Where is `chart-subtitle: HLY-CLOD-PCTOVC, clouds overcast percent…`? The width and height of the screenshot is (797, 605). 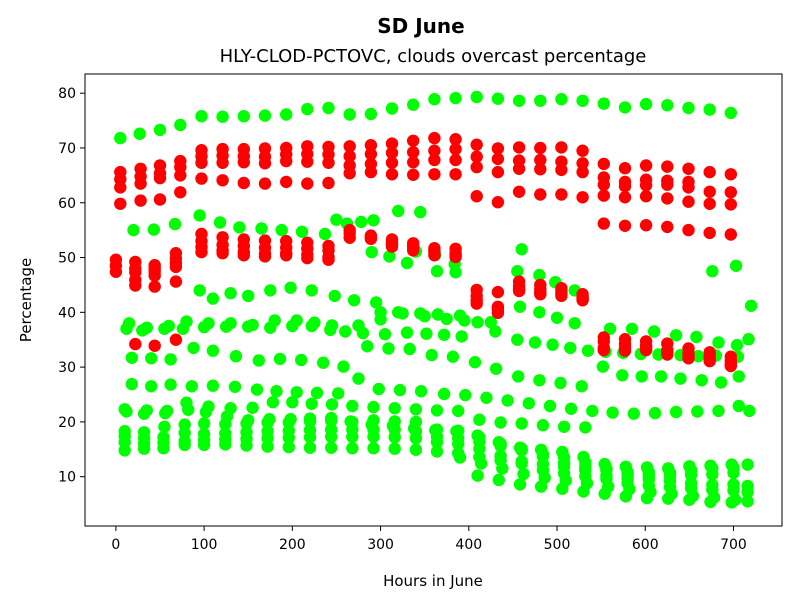 chart-subtitle: HLY-CLOD-PCTOVC, clouds overcast percent… is located at coordinates (433, 56).